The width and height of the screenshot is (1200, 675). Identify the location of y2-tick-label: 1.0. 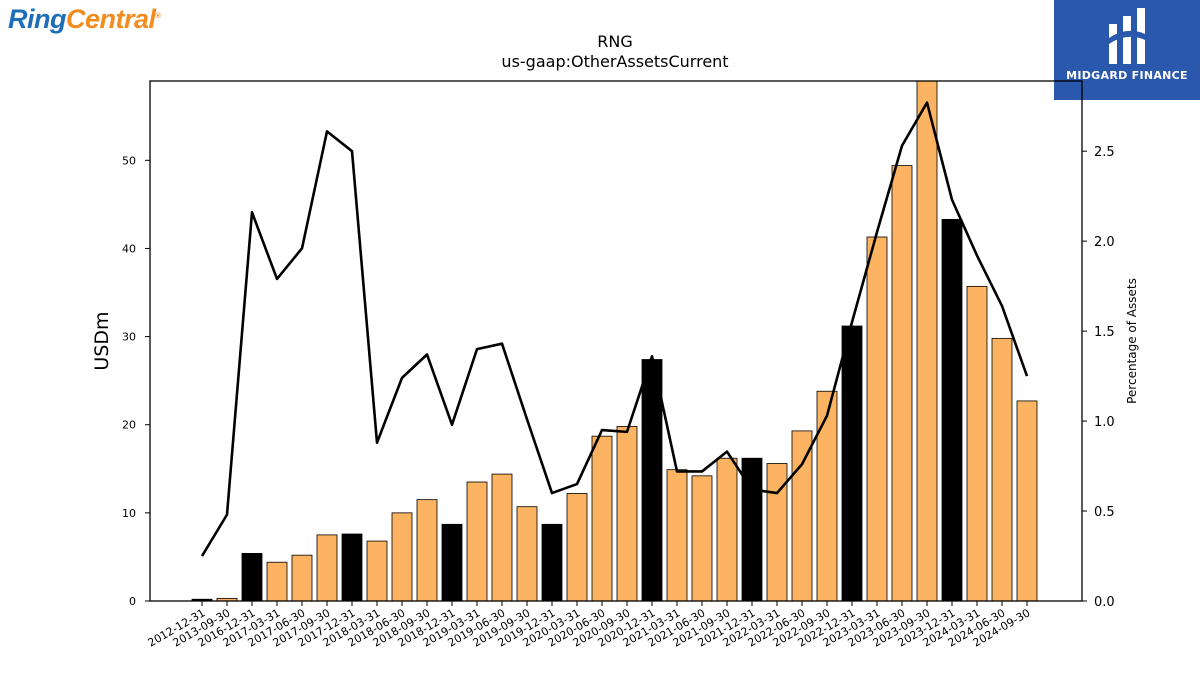
(1104, 422).